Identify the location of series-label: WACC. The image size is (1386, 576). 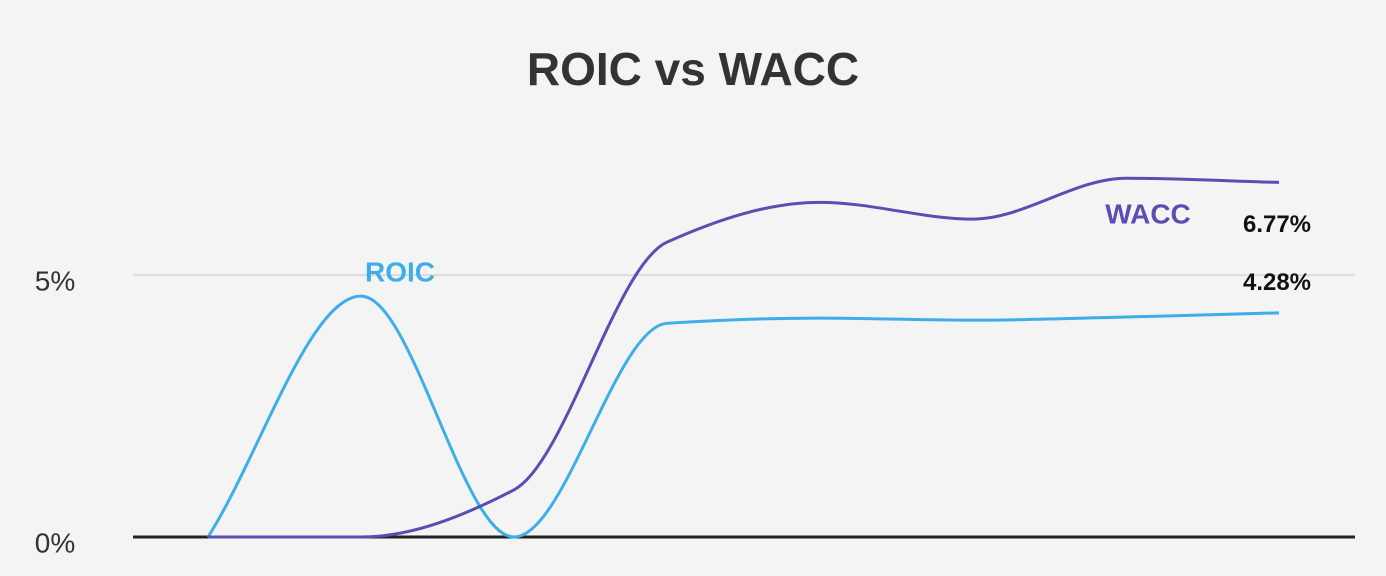
(1148, 213).